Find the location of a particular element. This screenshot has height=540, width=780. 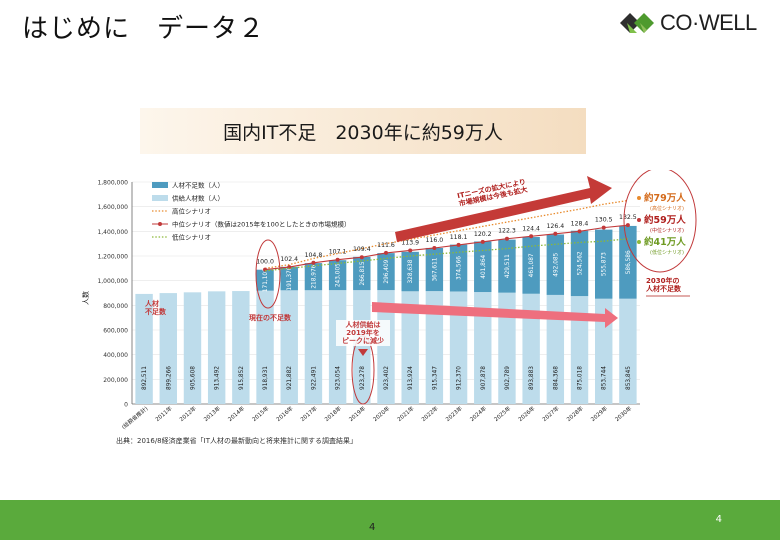

high-total-label: 約79万人 is located at coordinates (665, 198).